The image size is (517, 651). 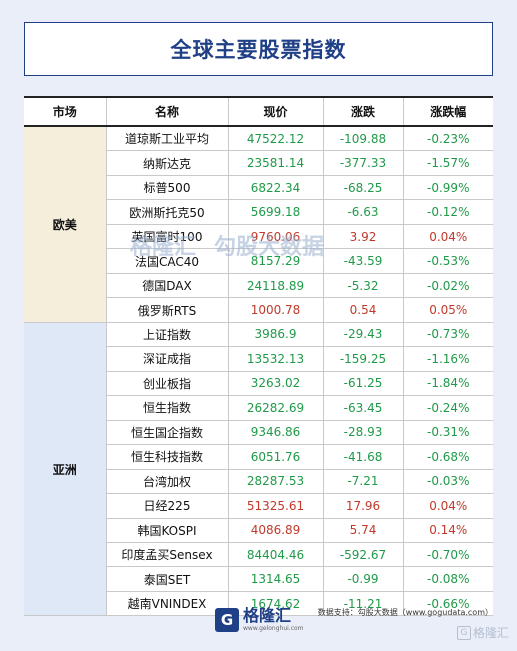 What do you see at coordinates (276, 555) in the screenshot?
I see `price-cell: 84404.46` at bounding box center [276, 555].